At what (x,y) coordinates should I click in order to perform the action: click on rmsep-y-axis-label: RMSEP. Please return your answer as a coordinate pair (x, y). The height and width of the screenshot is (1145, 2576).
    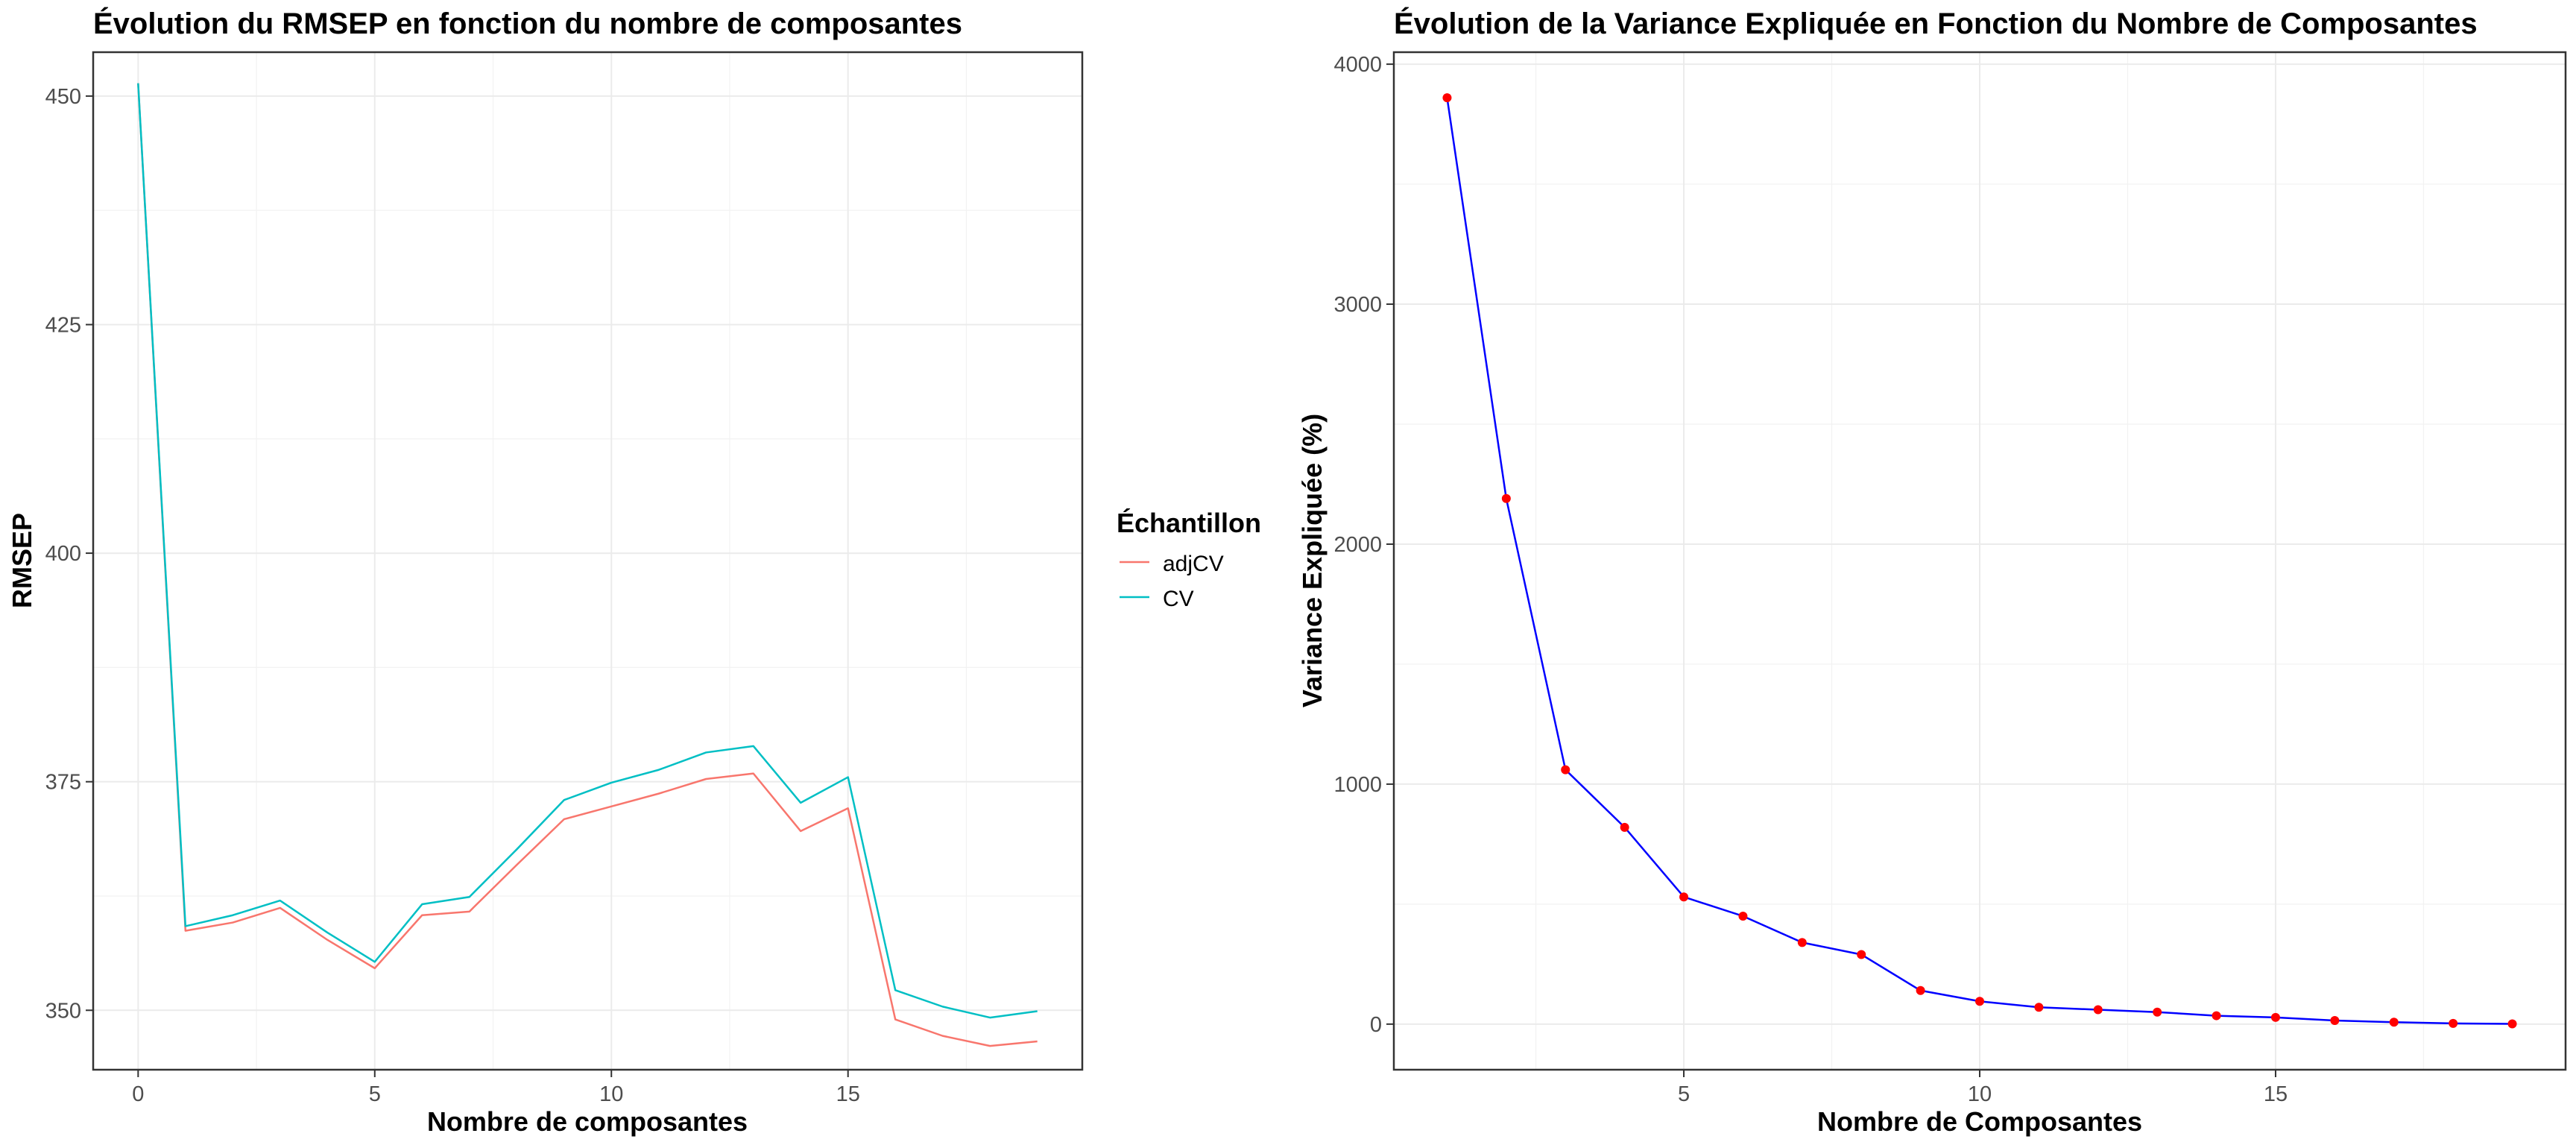
    Looking at the image, I should click on (22, 560).